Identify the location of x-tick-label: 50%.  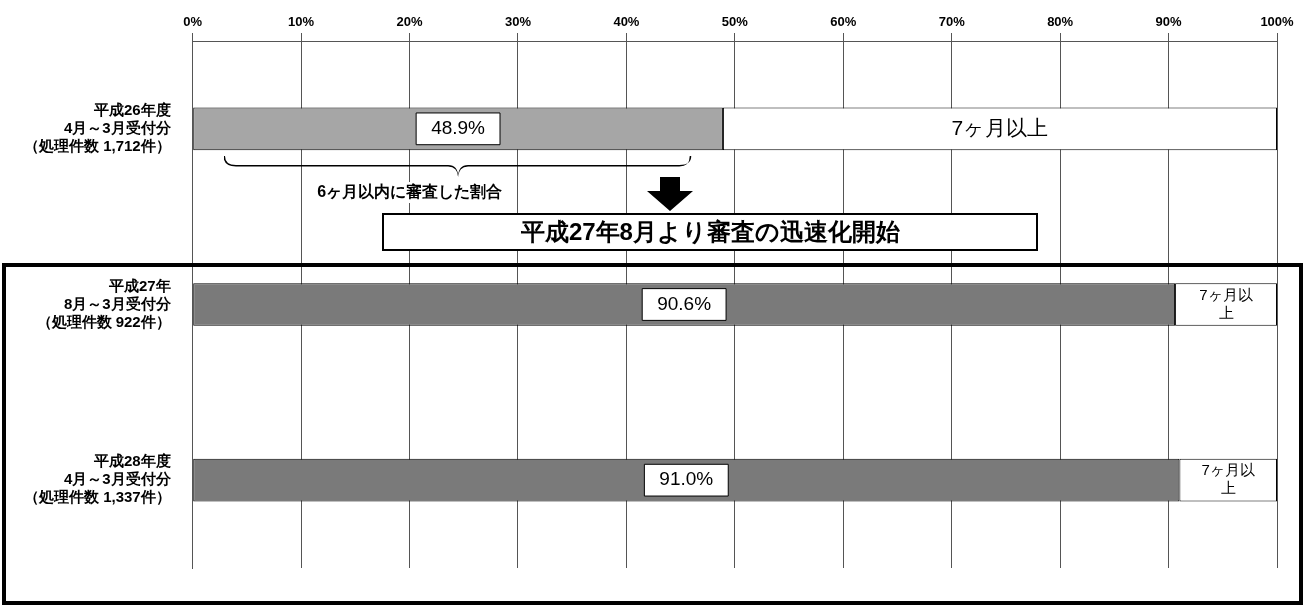
(735, 21).